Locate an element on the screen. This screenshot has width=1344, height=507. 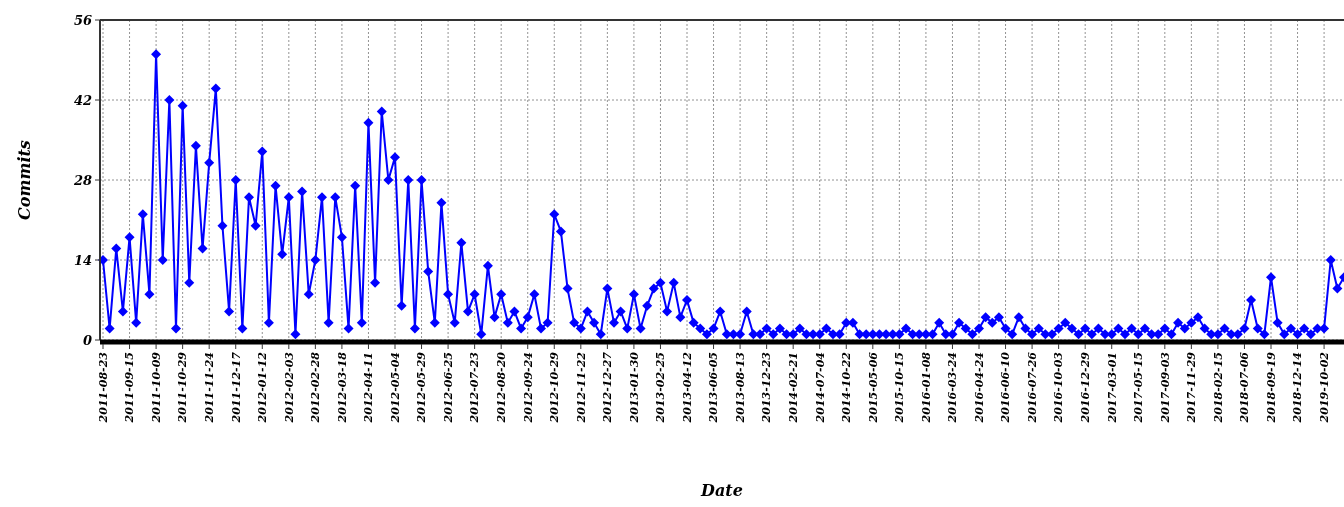
x-tick-label: 2014-10-22 is located at coordinates (847, 387).